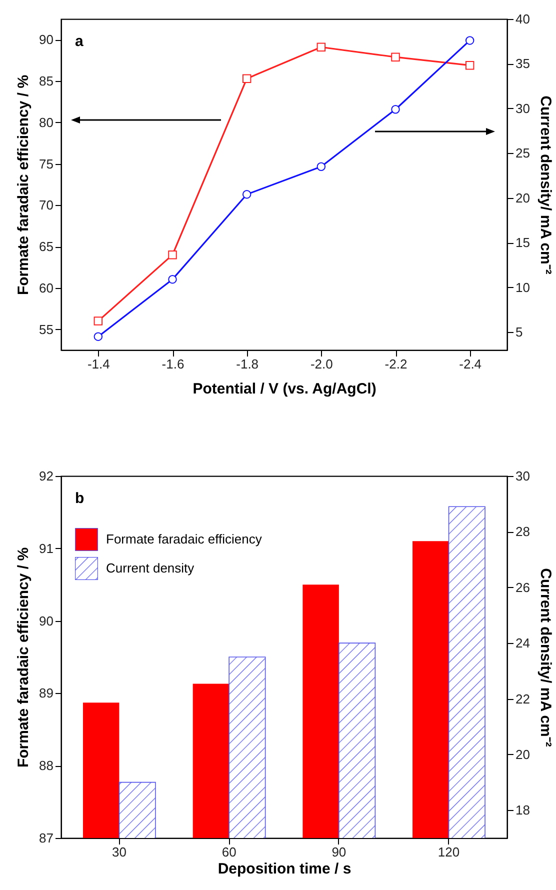 This screenshot has height=890, width=556. I want to click on annotation: b, so click(79, 498).